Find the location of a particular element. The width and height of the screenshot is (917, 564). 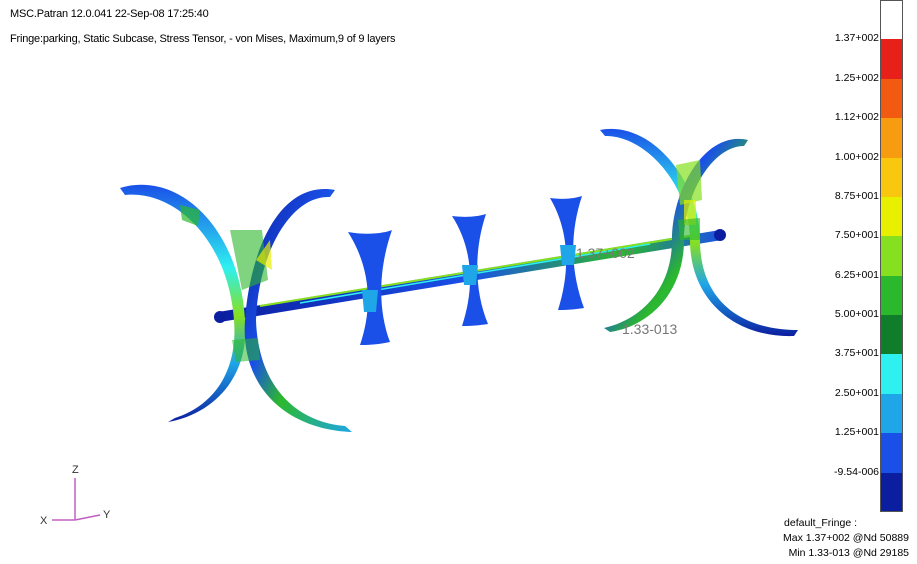

summary-title: default_Fringe : is located at coordinates (820, 523).